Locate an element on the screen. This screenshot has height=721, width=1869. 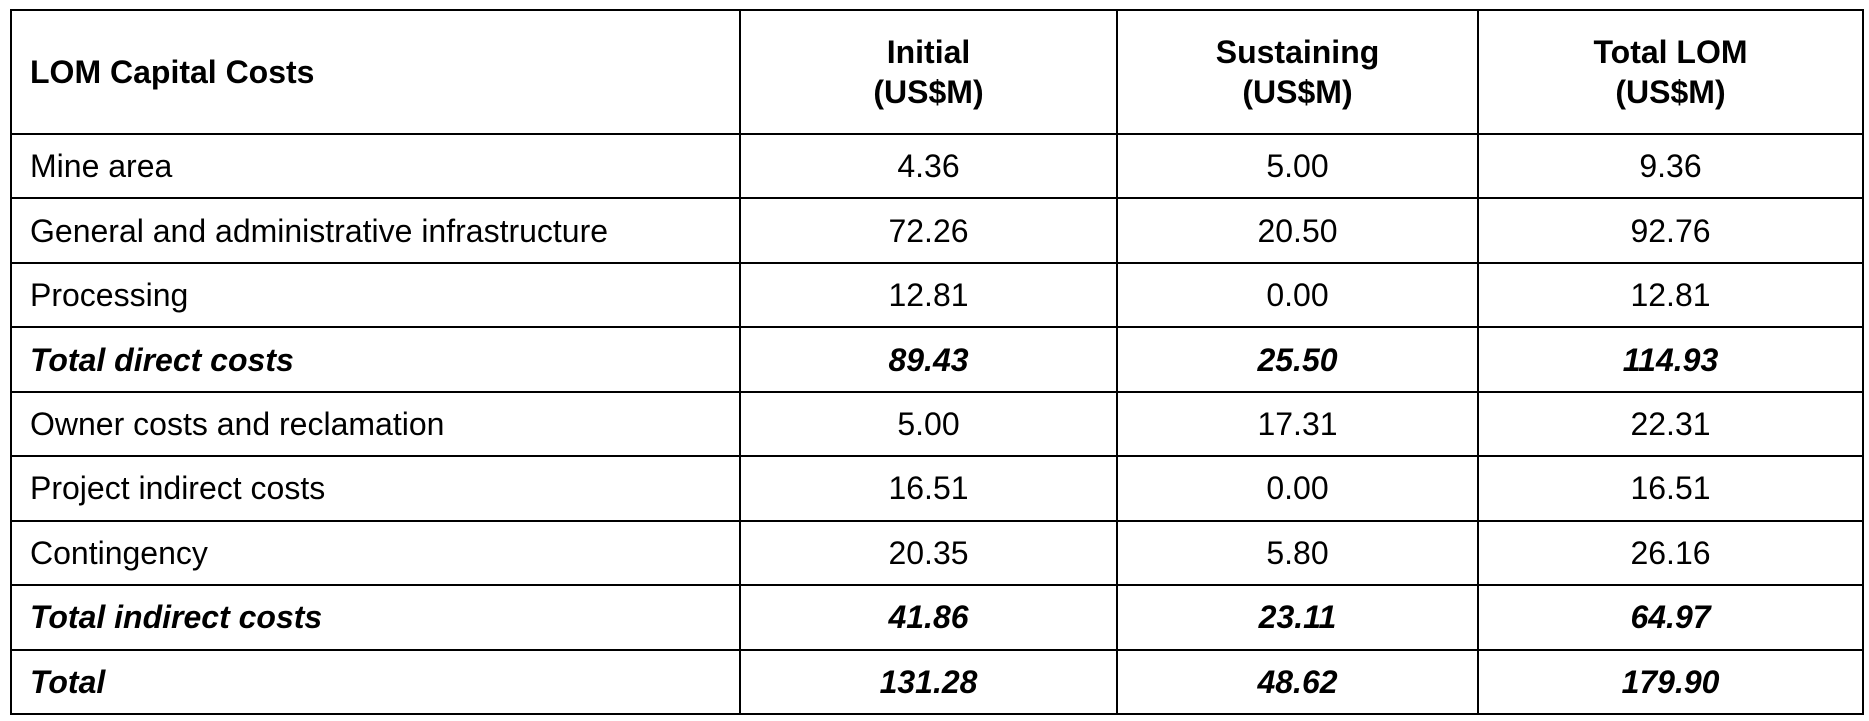
cell-total: 26.16 is located at coordinates (1670, 553).